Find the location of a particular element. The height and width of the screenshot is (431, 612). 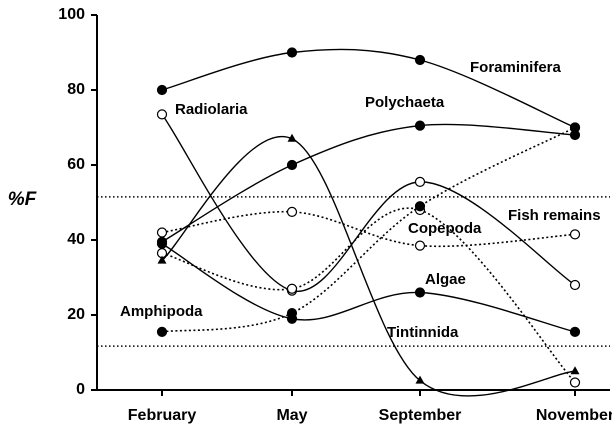

y-tick-label: 0 is located at coordinates (80, 389).